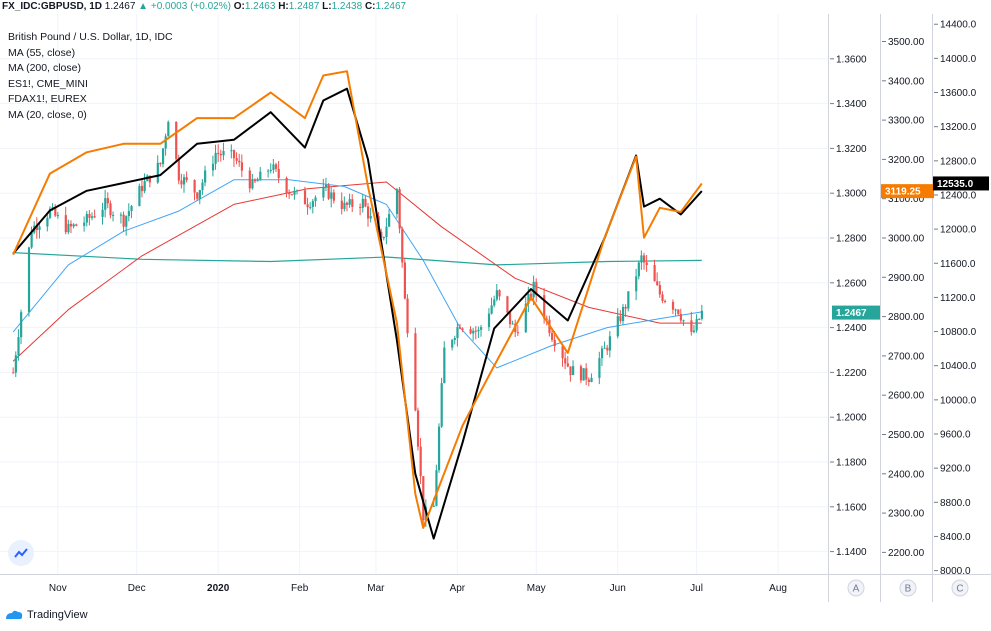 This screenshot has width=991, height=631. I want to click on es-axis-tick-label: 2400.00, so click(906, 474).